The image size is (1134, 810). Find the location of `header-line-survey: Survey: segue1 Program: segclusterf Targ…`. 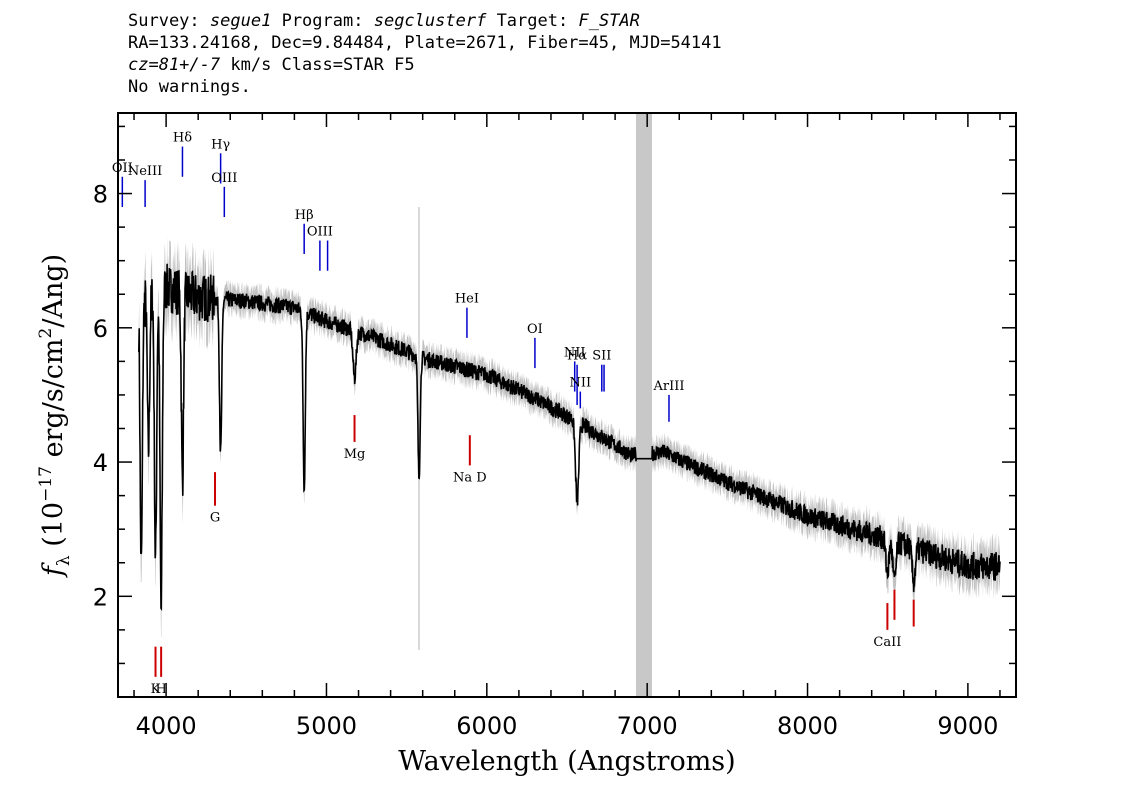

header-line-survey: Survey: segue1 Program: segclusterf Targ… is located at coordinates (425, 21).